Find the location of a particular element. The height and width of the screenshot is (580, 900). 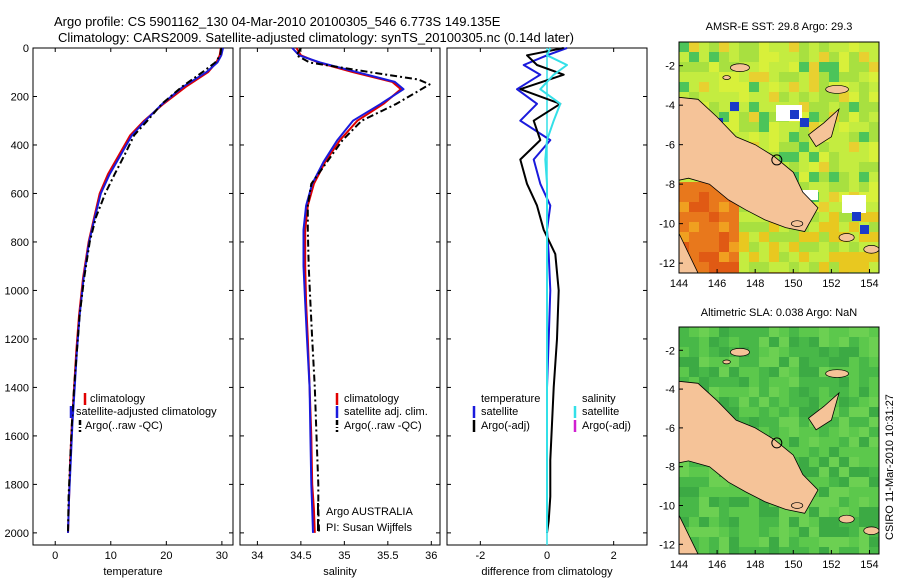

island is located at coordinates (846, 519).